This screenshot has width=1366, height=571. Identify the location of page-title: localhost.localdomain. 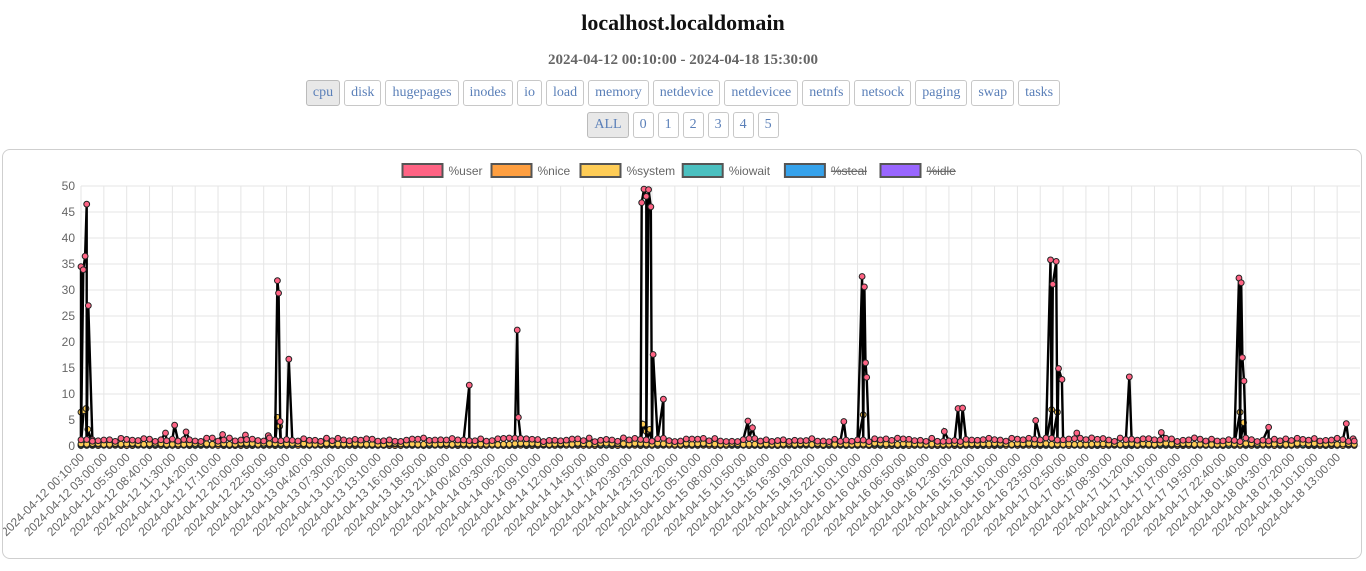
(683, 22).